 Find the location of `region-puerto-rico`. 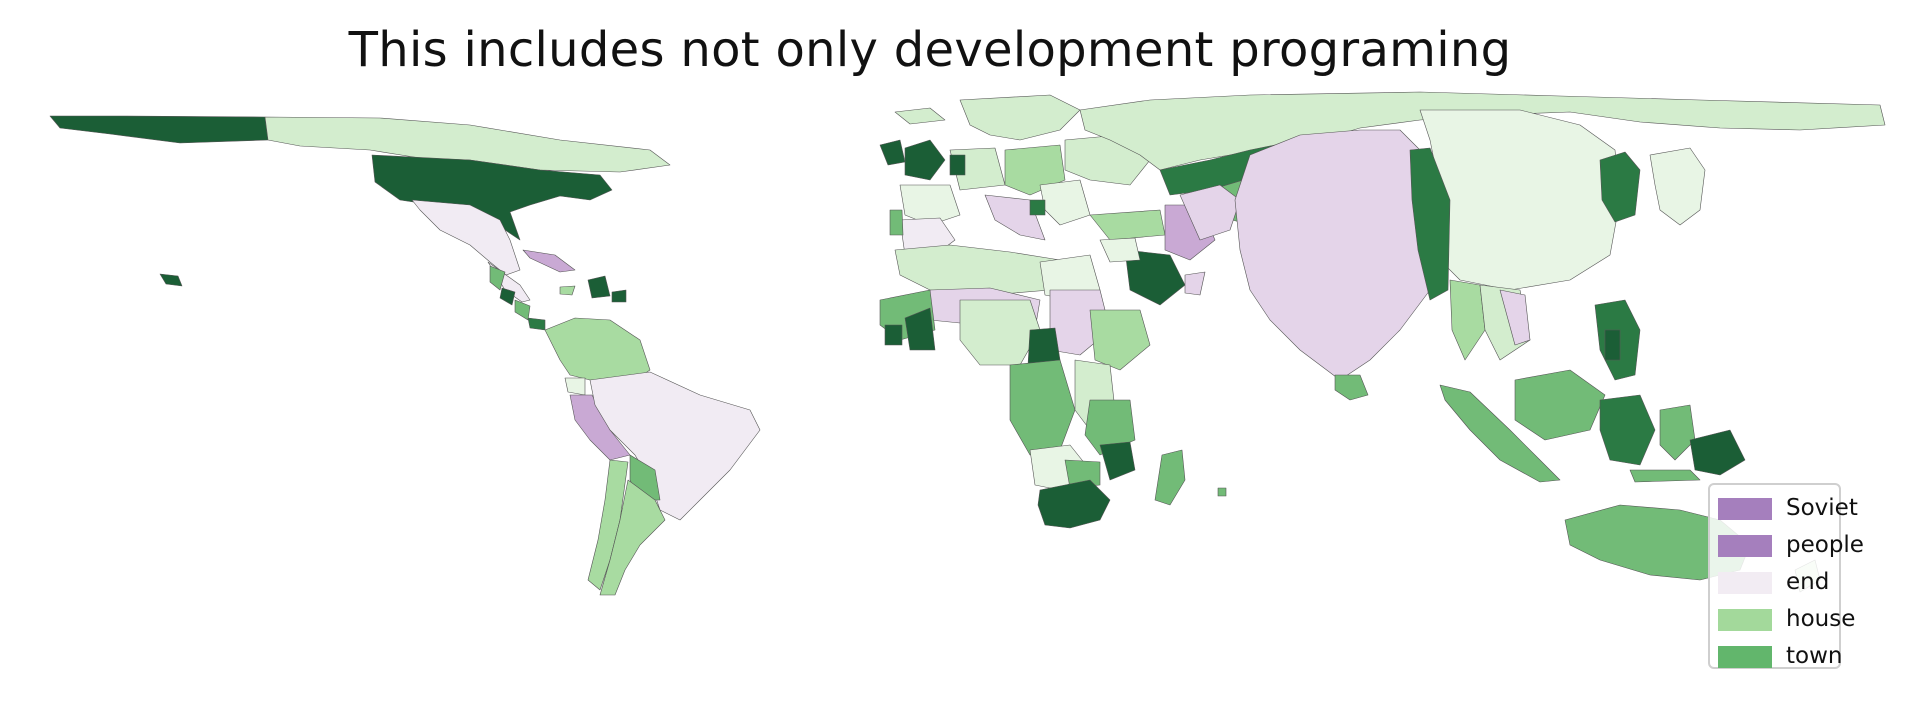

region-puerto-rico is located at coordinates (619, 296).